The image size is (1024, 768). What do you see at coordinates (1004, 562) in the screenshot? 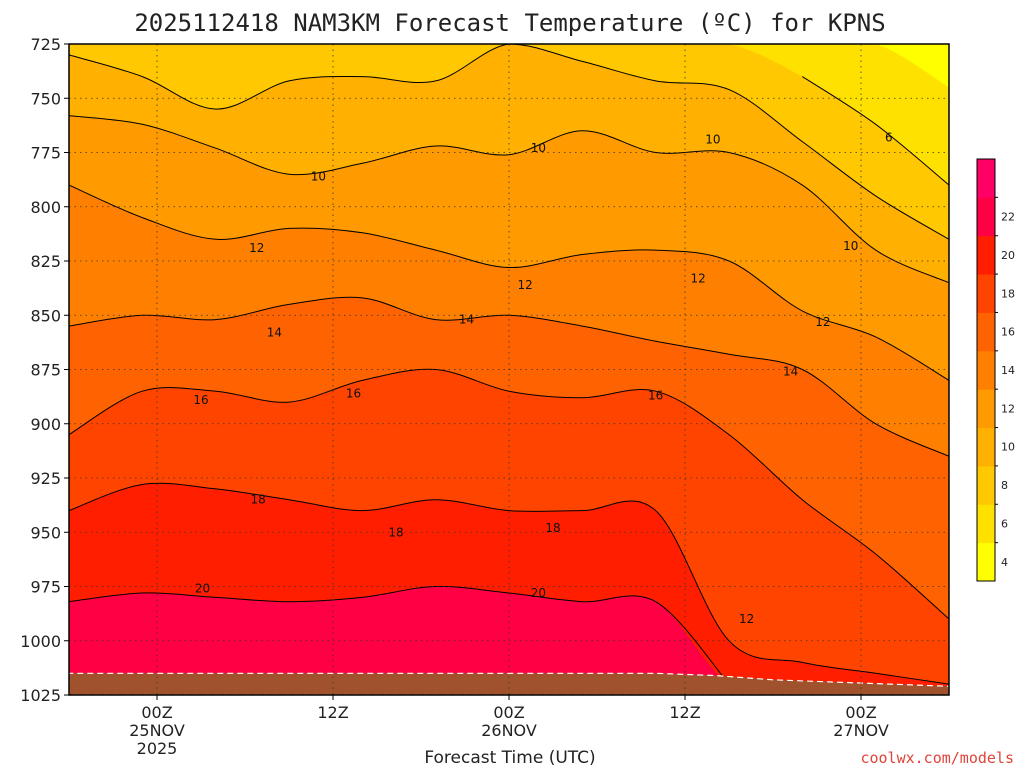
I see `colorbar-label: 4` at bounding box center [1004, 562].